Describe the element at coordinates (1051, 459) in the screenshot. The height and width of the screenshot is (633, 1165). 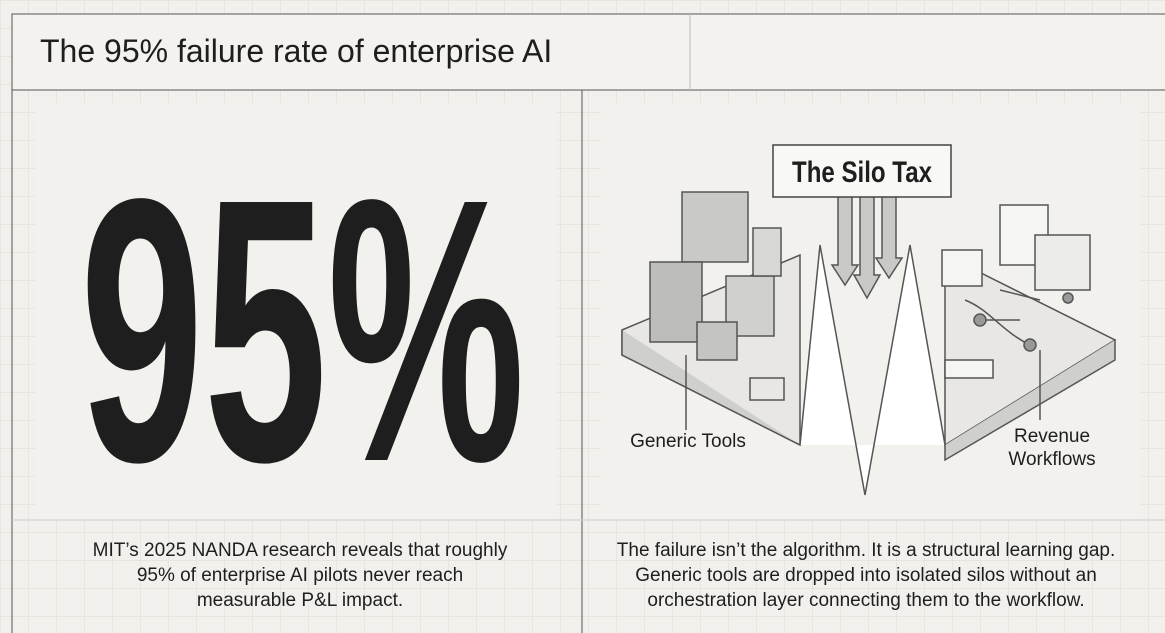
I see `label-workflows: Workflows` at that location.